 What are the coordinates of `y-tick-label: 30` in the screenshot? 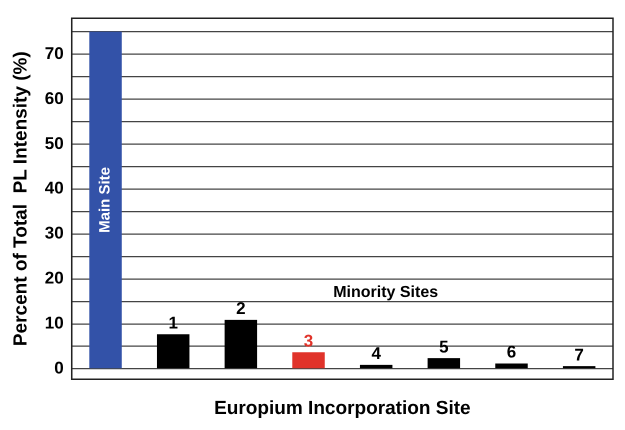 It's located at (54, 233).